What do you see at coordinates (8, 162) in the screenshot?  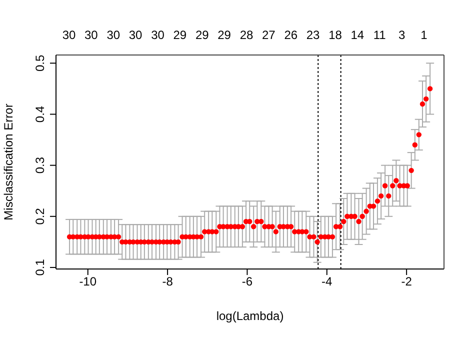 I see `y-axis-title: Misclassification Error` at bounding box center [8, 162].